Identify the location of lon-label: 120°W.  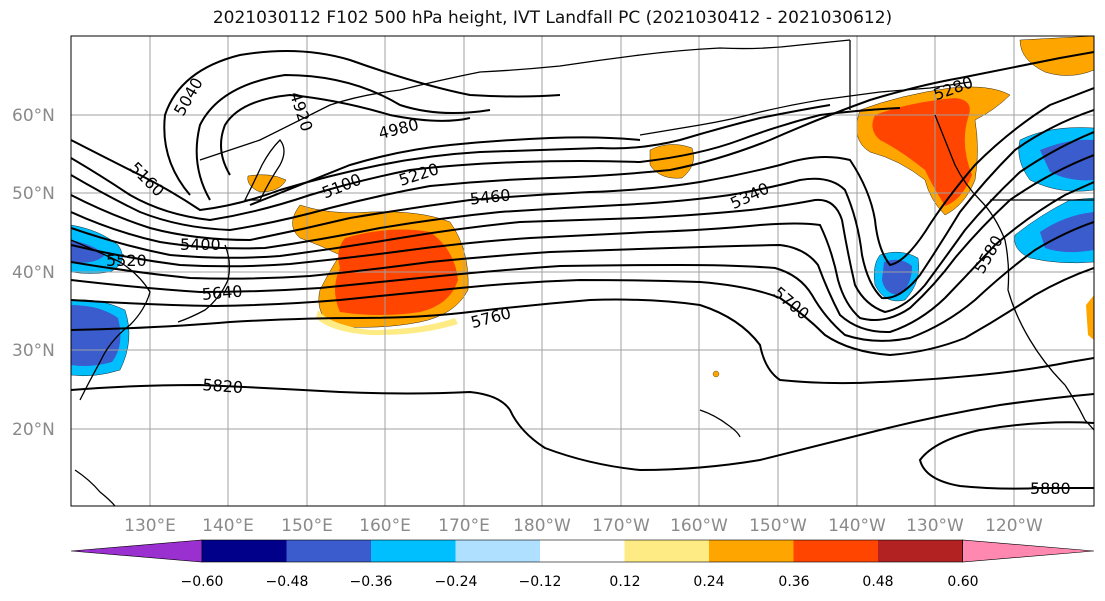
(1014, 526).